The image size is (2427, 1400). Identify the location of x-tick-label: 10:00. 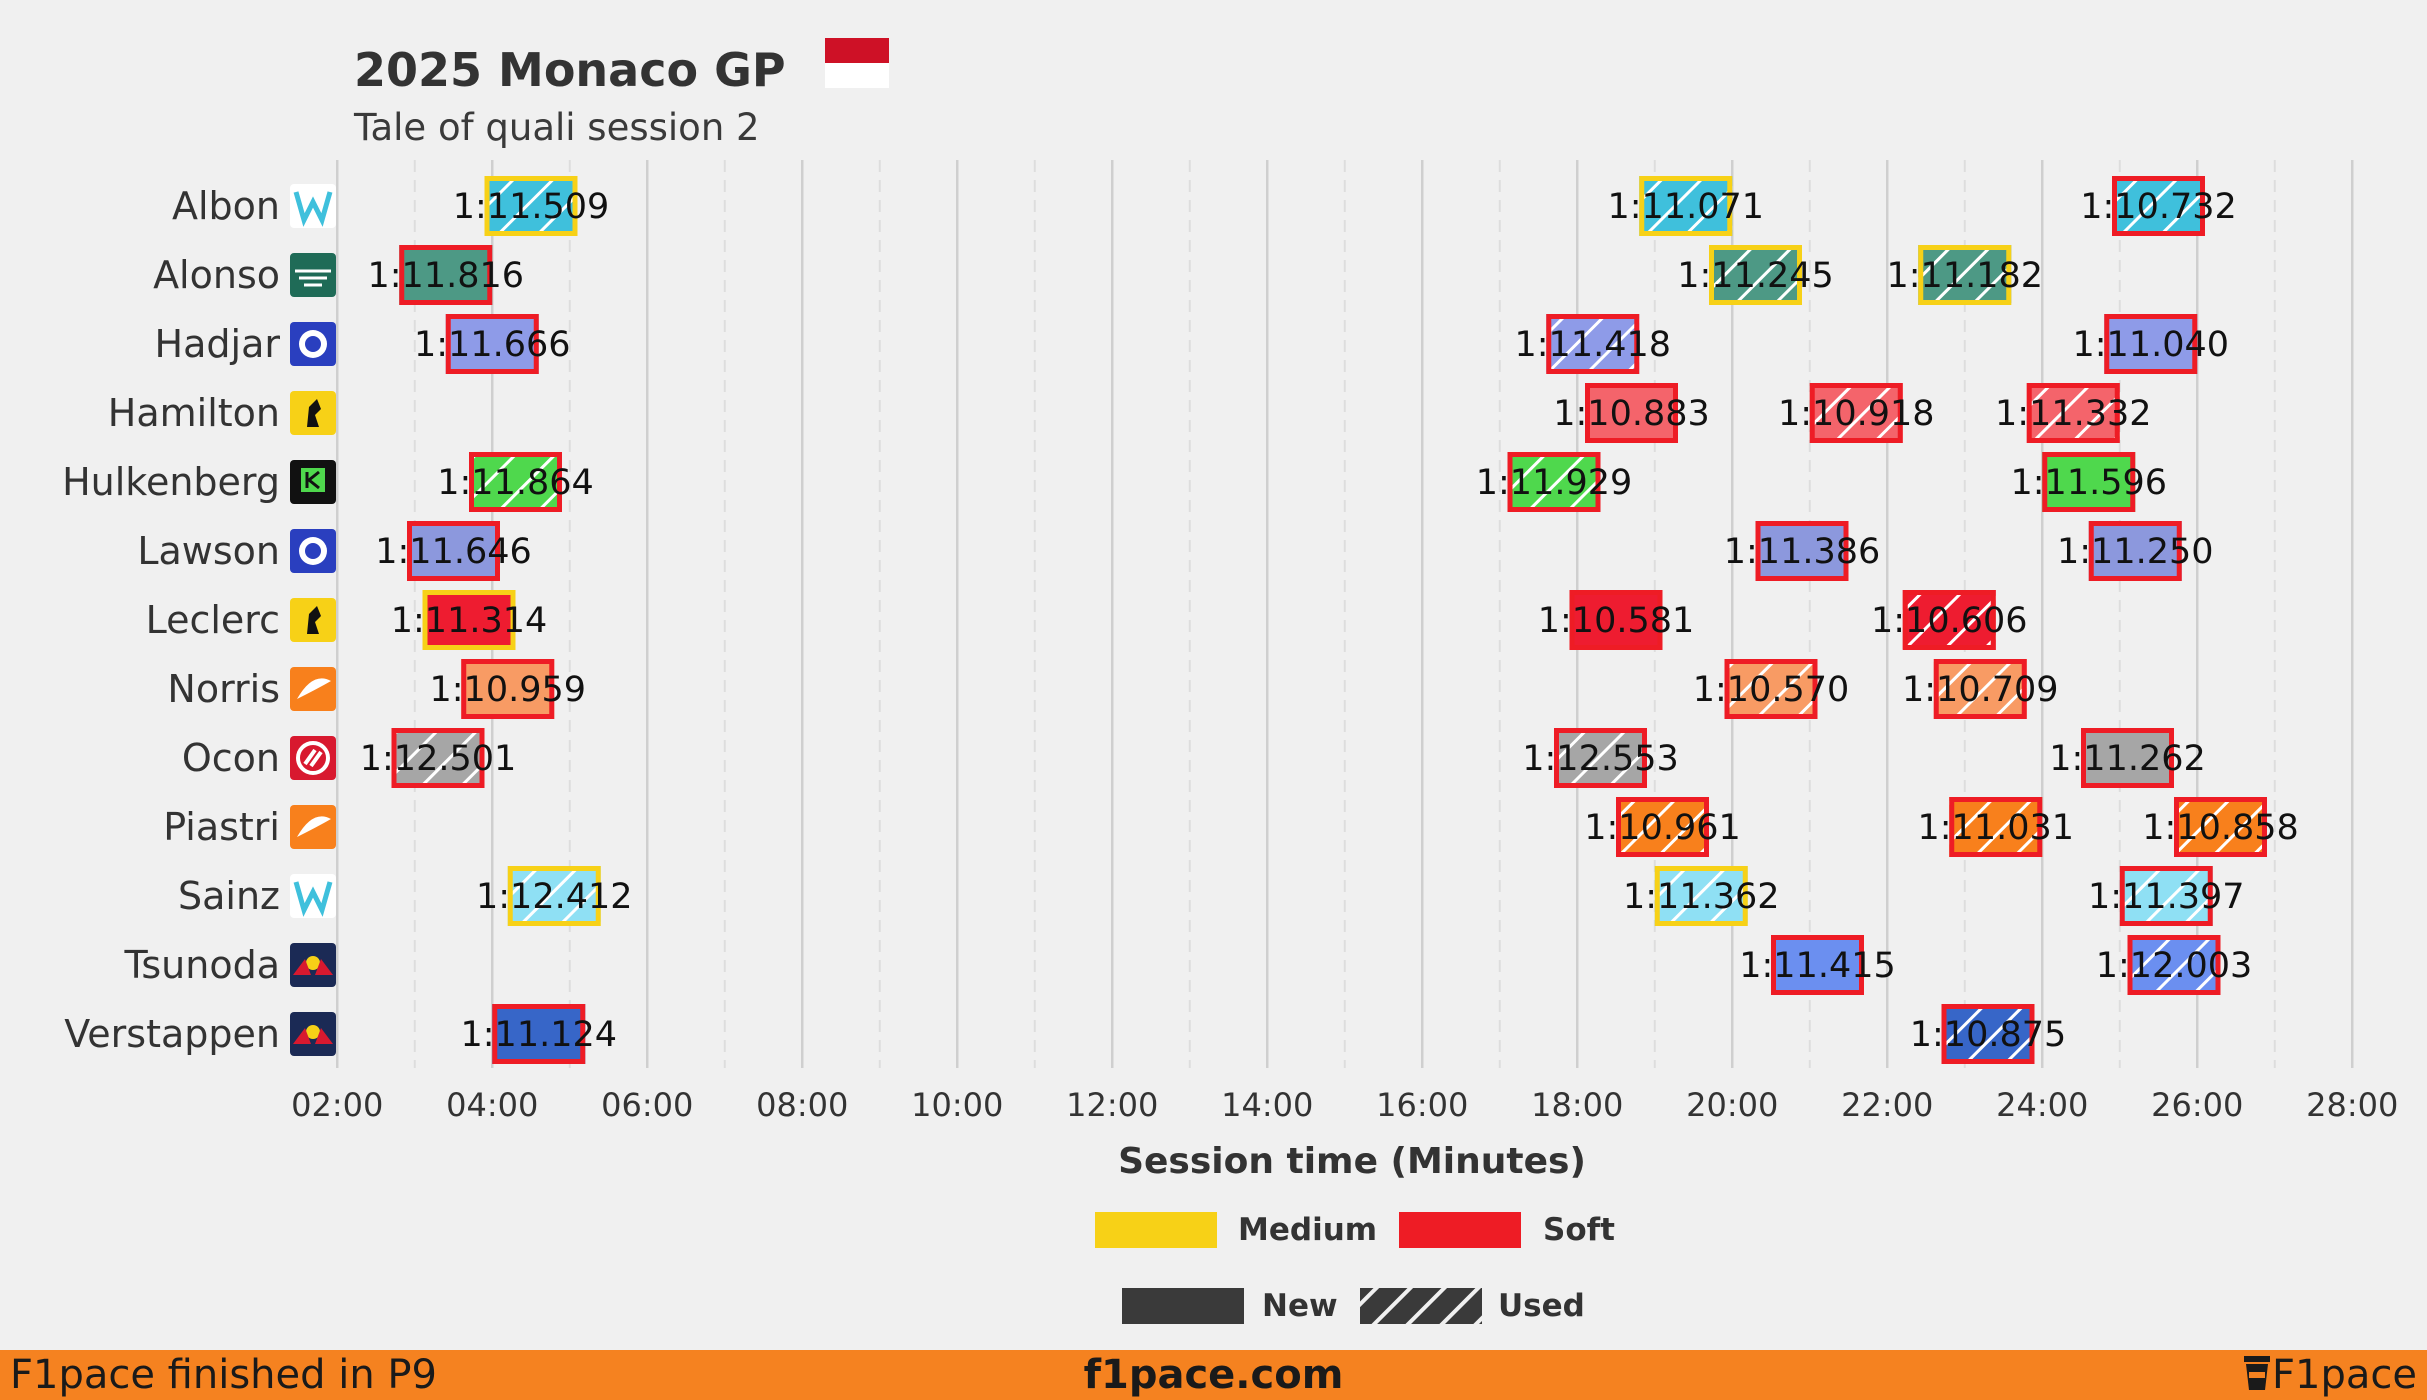
(957, 1105).